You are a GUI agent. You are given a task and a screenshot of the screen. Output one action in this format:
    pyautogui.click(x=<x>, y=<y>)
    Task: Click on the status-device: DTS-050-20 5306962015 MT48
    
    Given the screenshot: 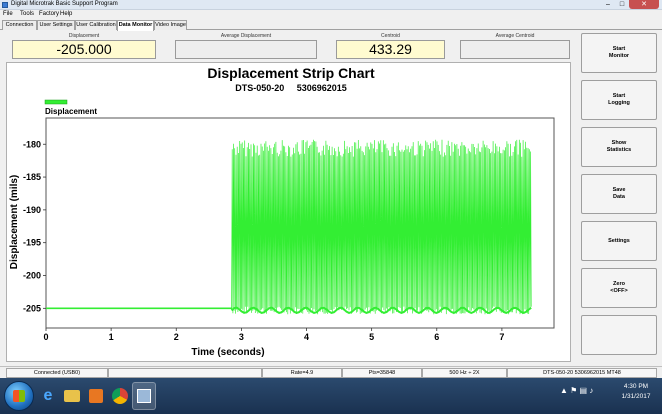 What is the action you would take?
    pyautogui.click(x=582, y=373)
    